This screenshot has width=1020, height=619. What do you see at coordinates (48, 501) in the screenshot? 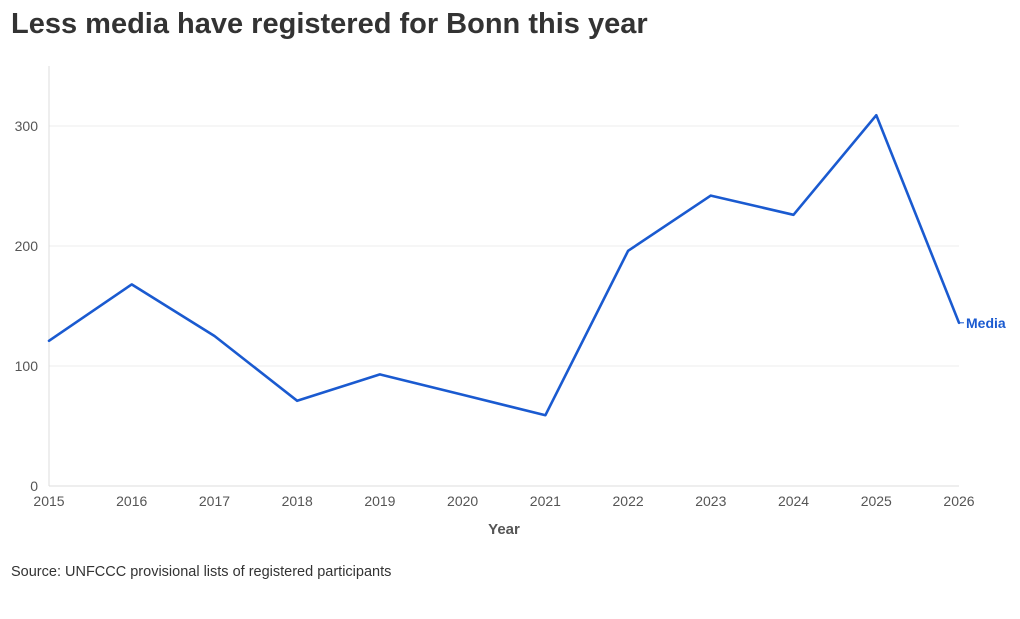
I see `x-tick-label: 2015` at bounding box center [48, 501].